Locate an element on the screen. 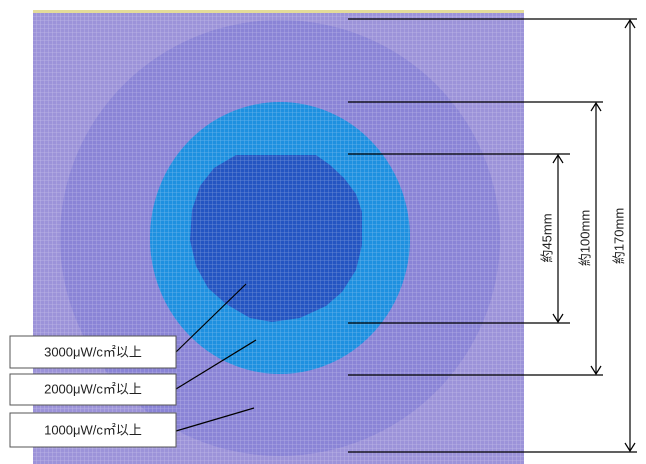 The image size is (646, 464). leader-lines is located at coordinates (216, 357).